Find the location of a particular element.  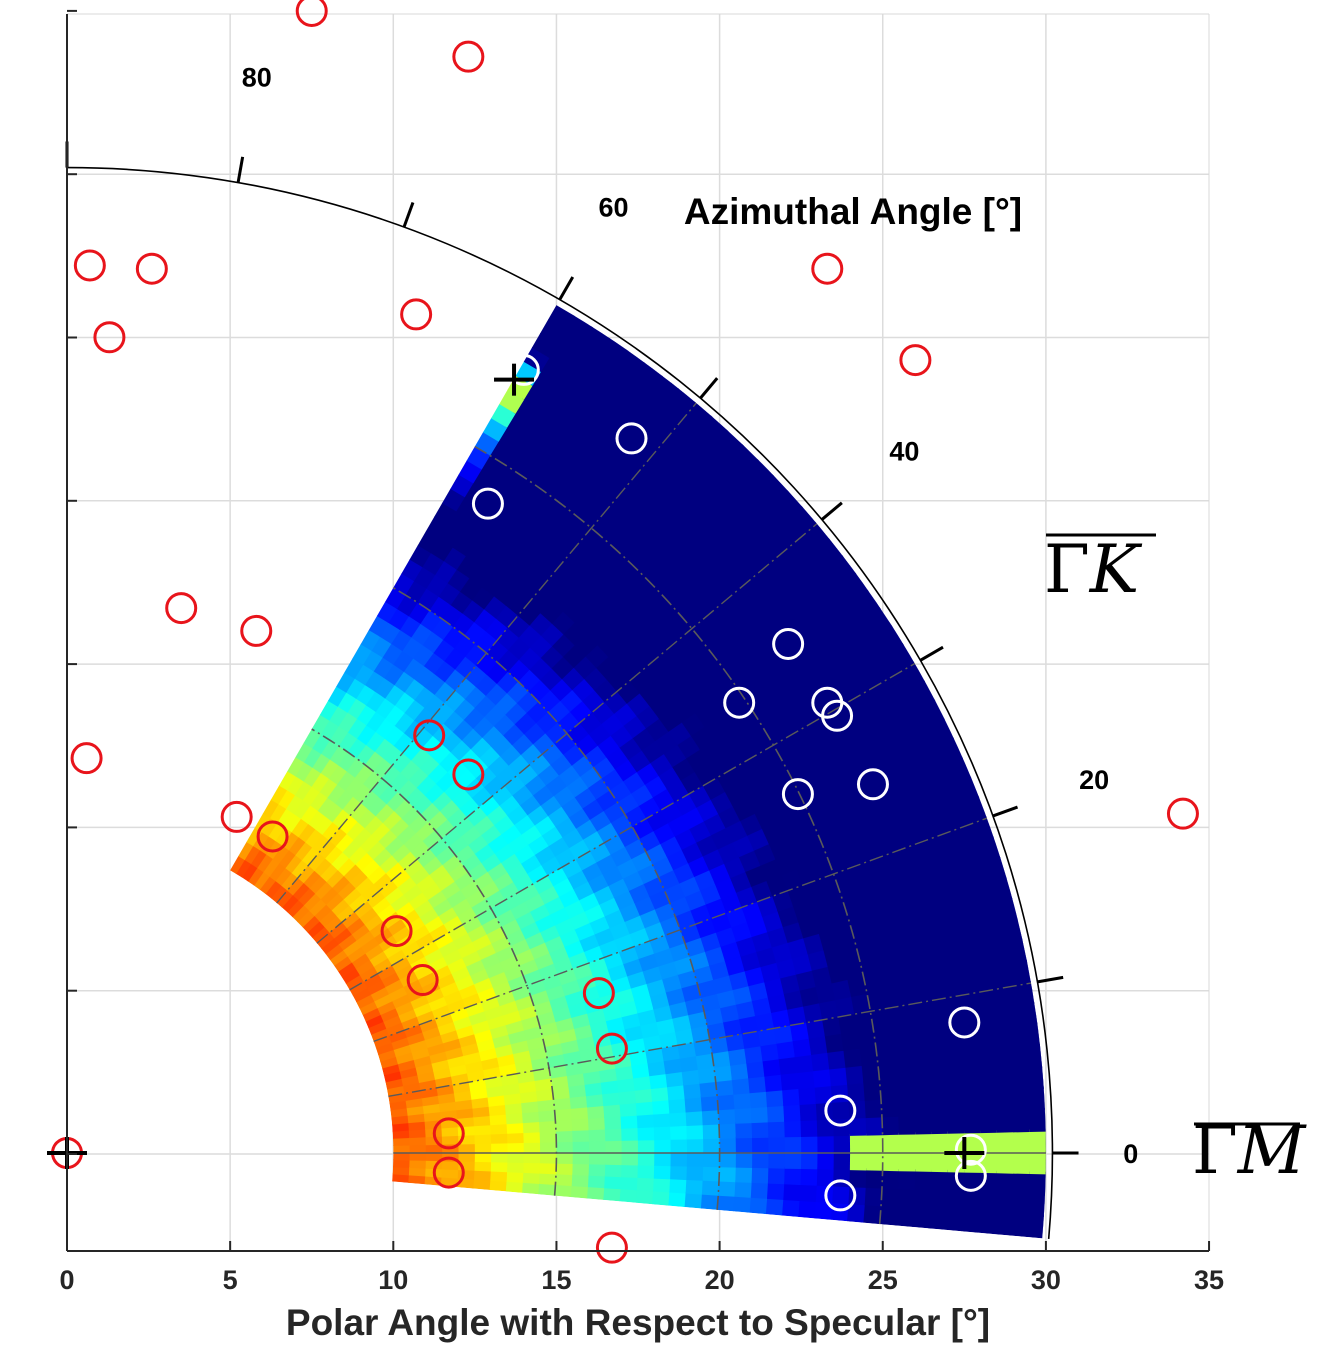

azimuth-tick-label: 0 is located at coordinates (1130, 1154).